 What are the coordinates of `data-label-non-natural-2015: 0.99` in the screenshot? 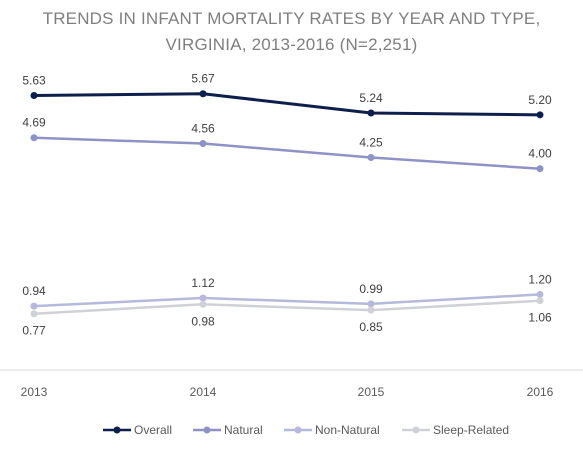 It's located at (371, 289).